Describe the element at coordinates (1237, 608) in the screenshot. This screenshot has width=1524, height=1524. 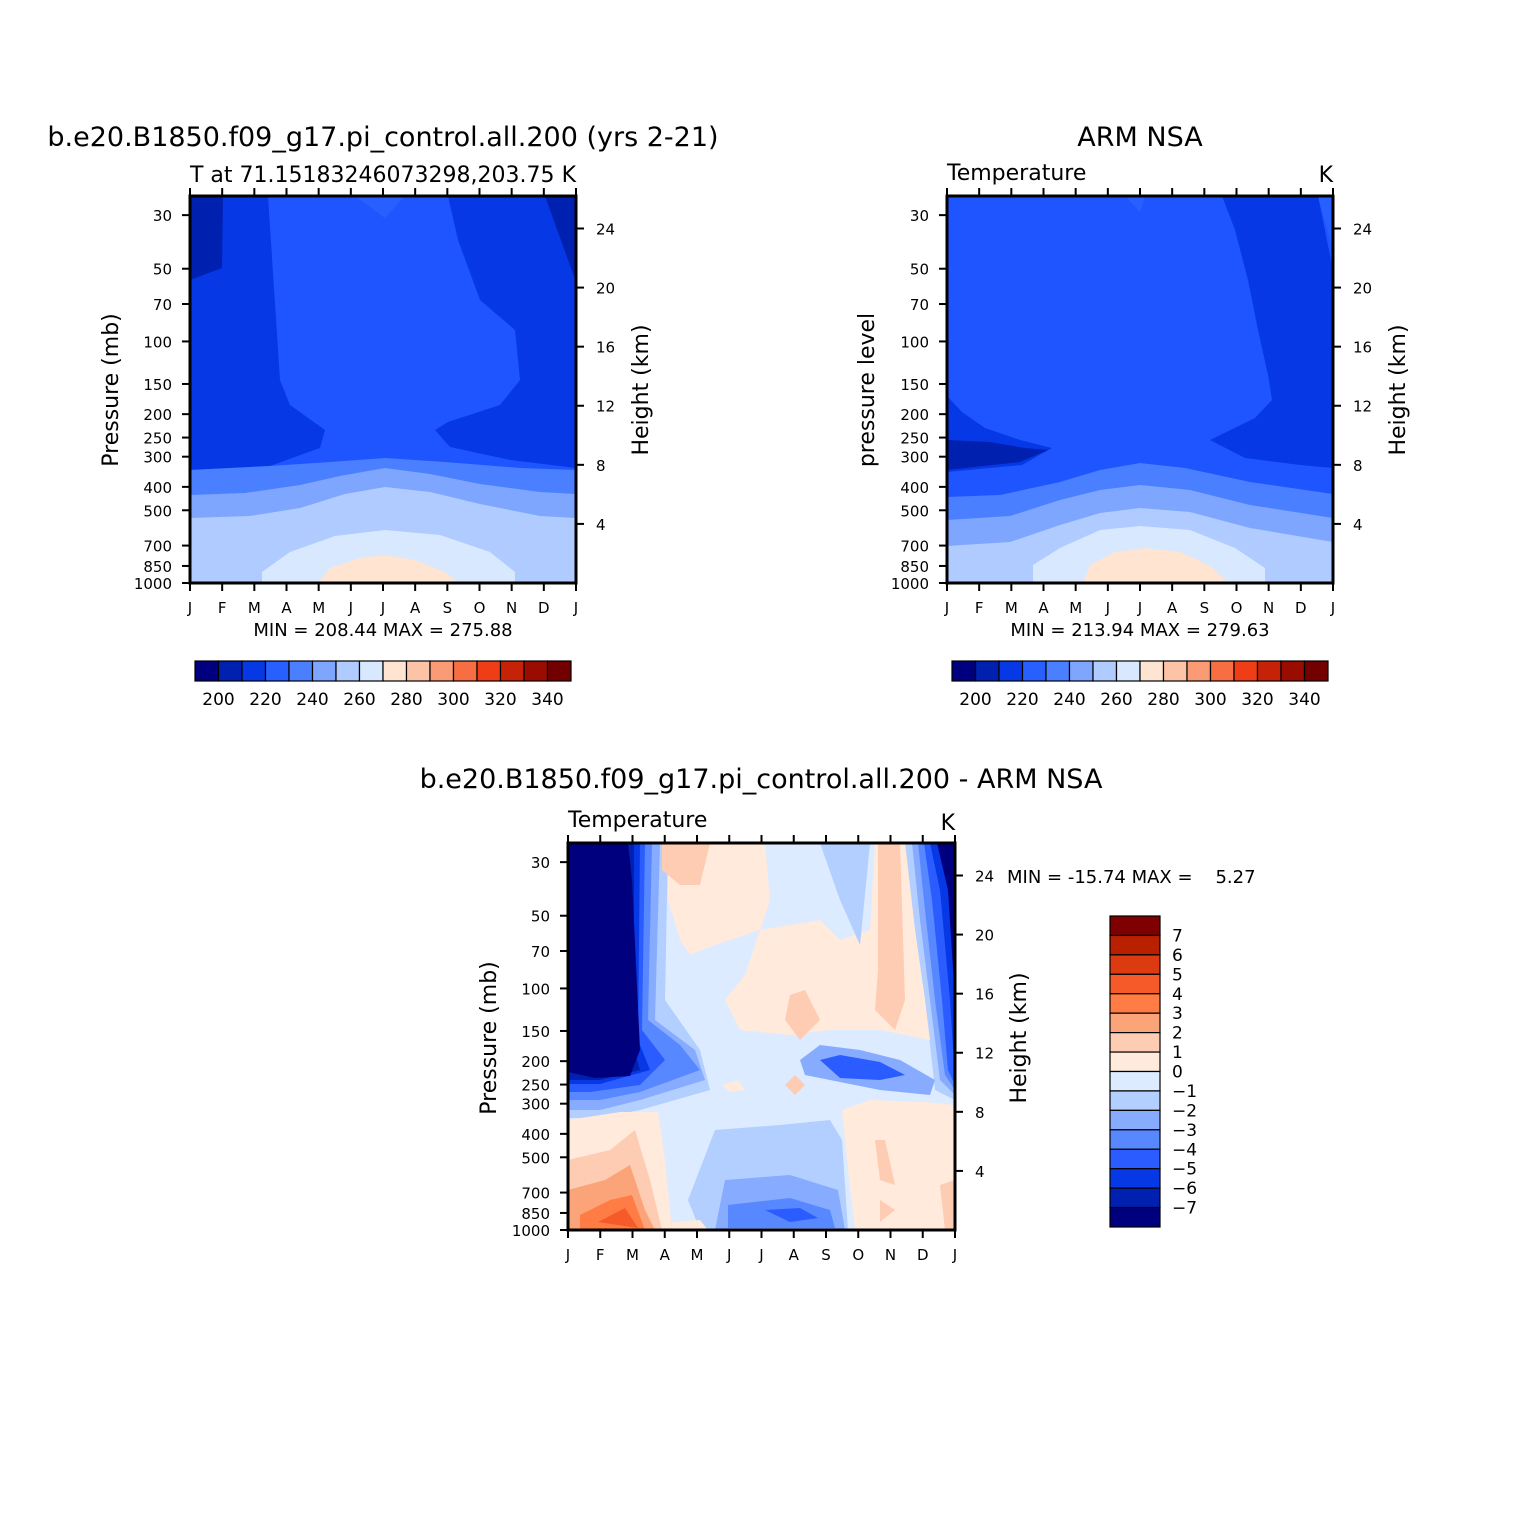
I see `x-tick-label: O` at that location.